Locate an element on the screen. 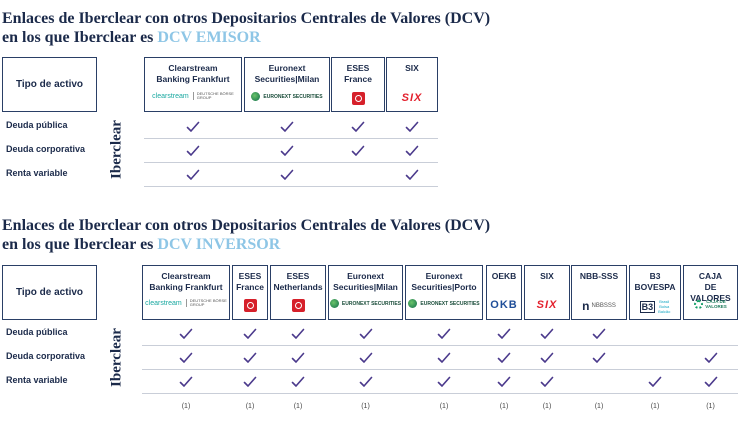  oekb-logo: OKB is located at coordinates (504, 305).